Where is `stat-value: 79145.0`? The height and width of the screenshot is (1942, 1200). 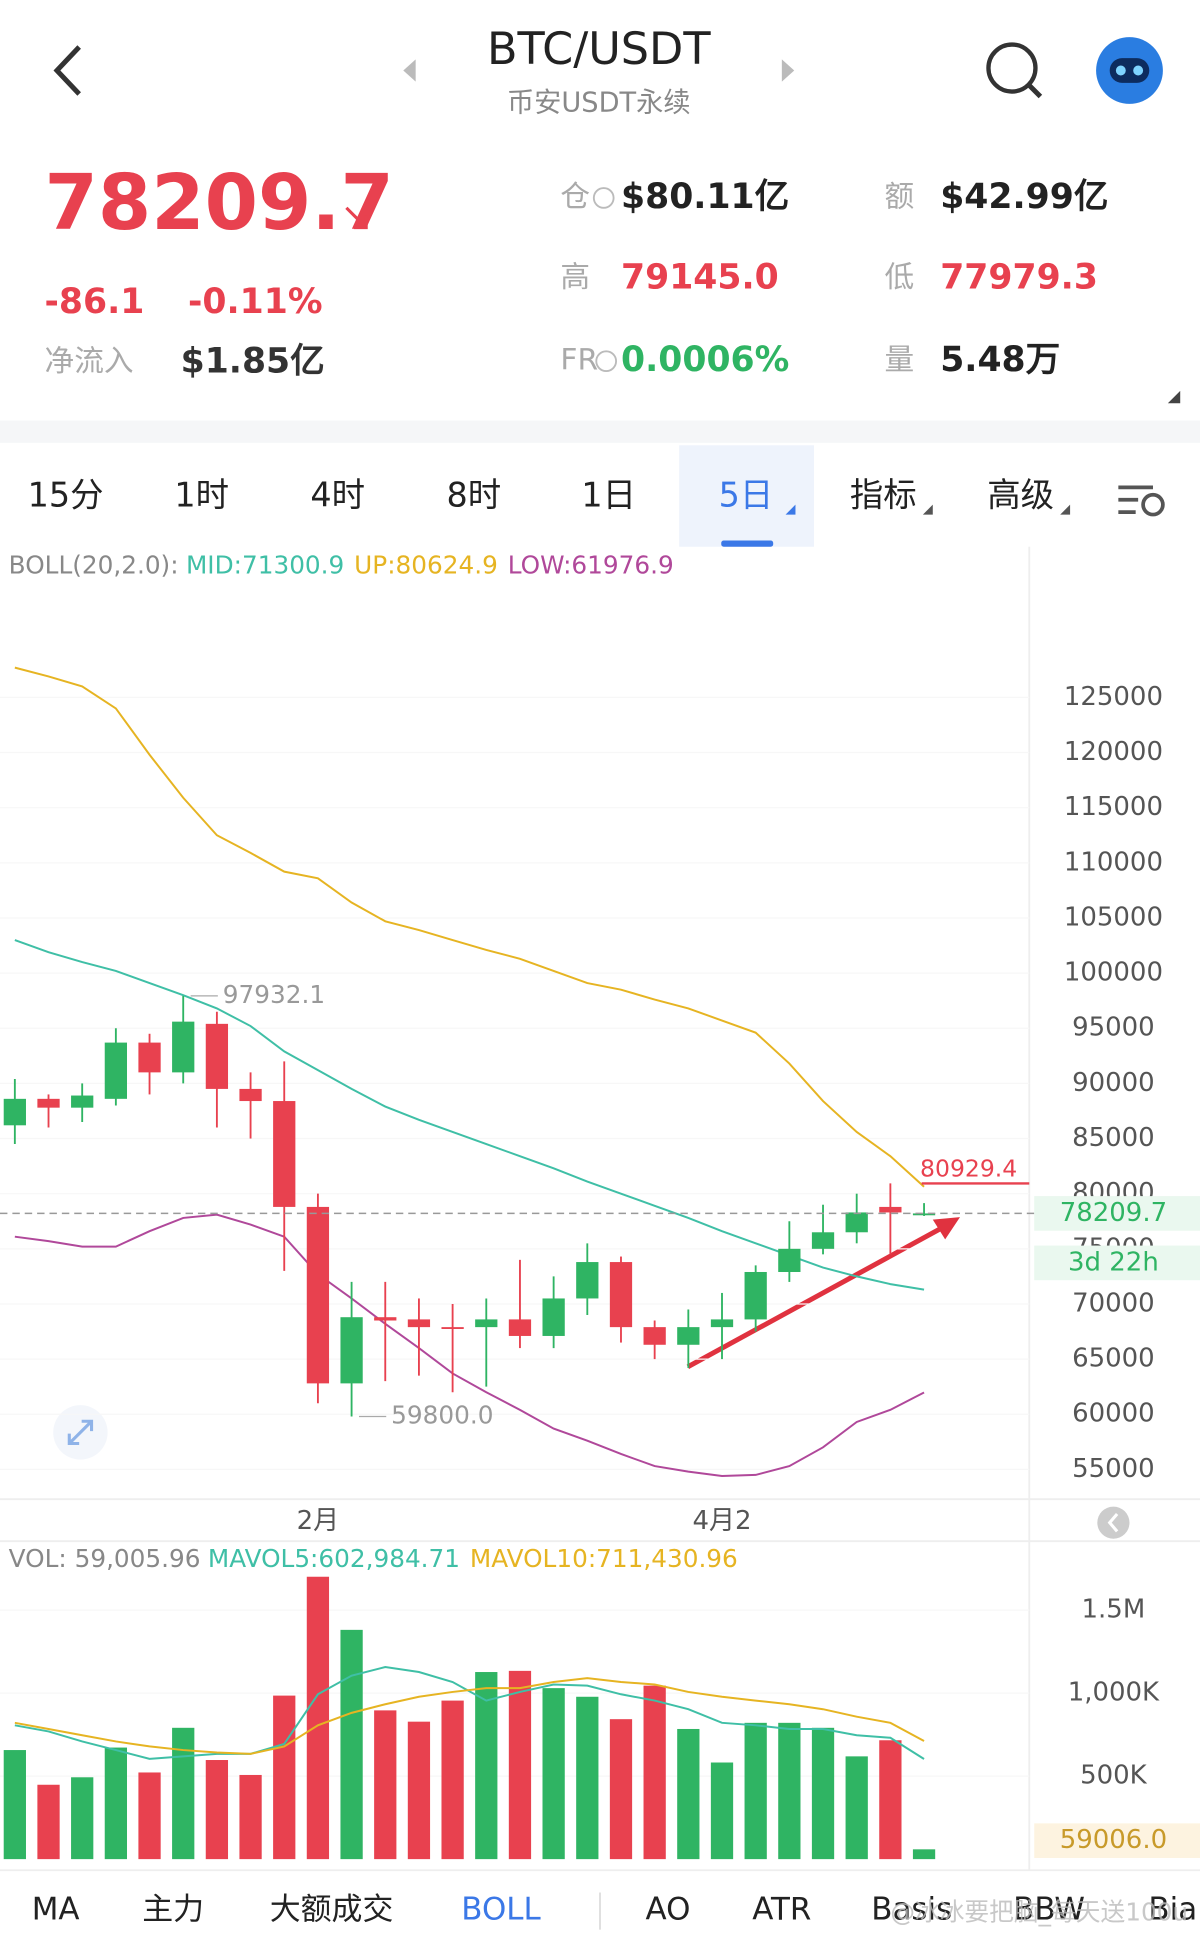
stat-value: 79145.0 is located at coordinates (700, 277).